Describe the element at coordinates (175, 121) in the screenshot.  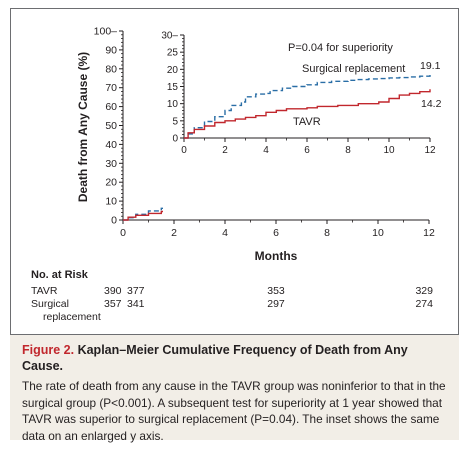
I see `inset-y-tick-label: 5` at that location.